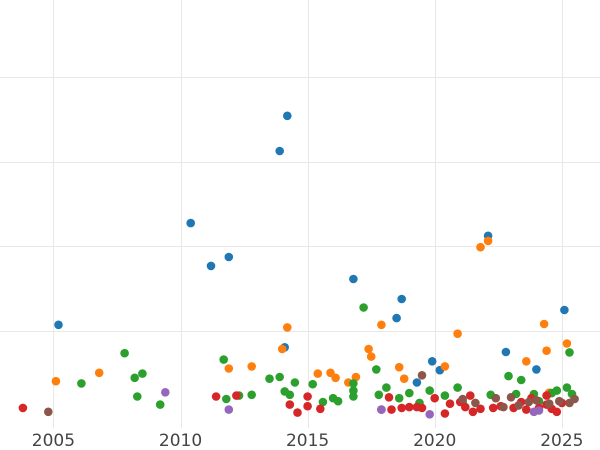  Describe the element at coordinates (561, 440) in the screenshot. I see `x-tick-label: 2025` at that location.